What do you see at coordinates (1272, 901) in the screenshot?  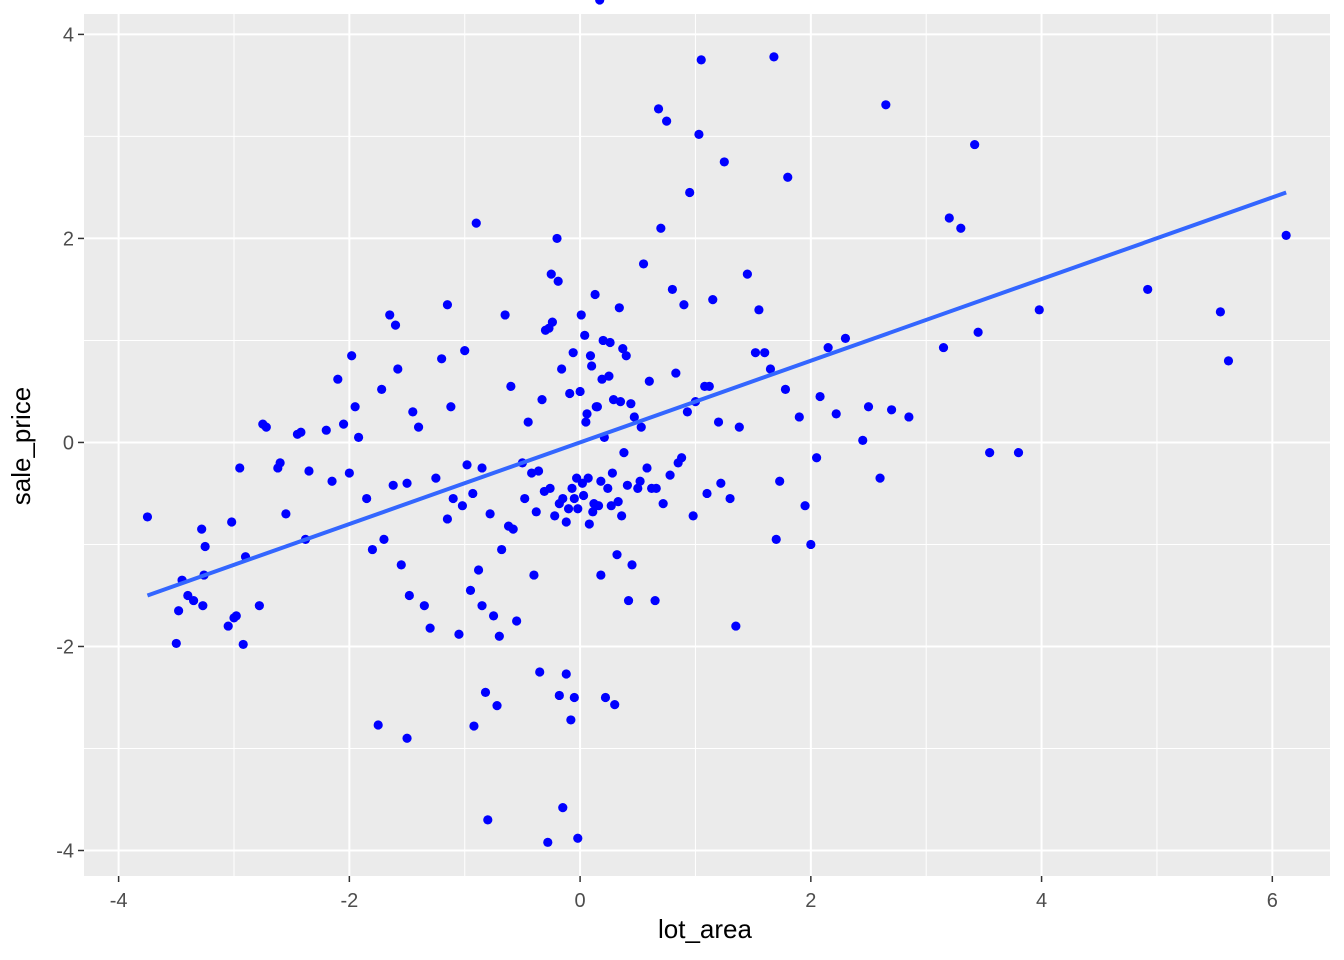 I see `x-tick-label: 6` at bounding box center [1272, 901].